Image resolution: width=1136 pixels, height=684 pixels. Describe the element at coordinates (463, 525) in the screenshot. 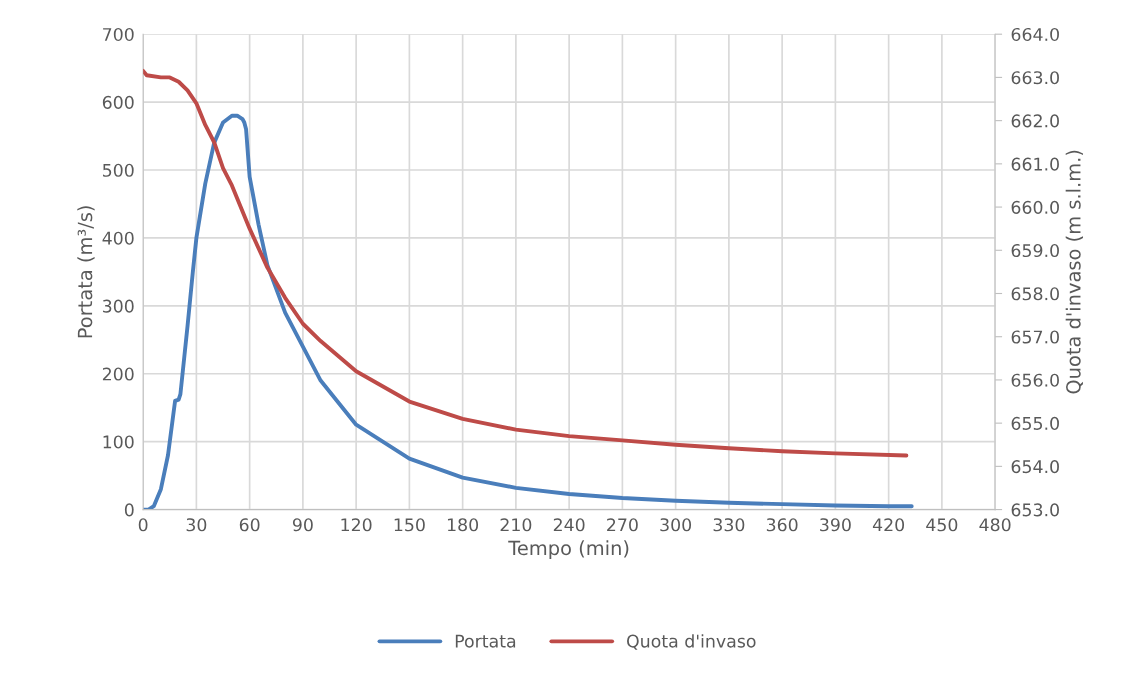

I see `x-tick-label: 180` at that location.